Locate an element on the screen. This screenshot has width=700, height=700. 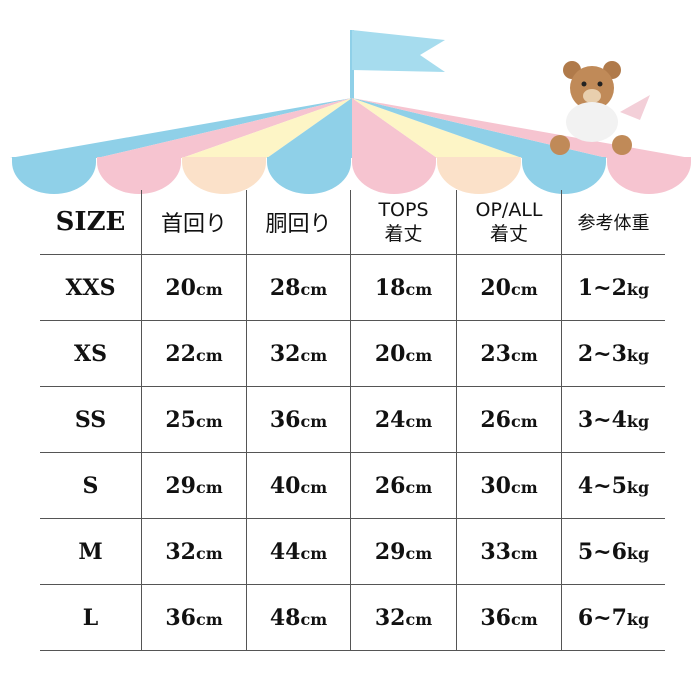
value: S is located at coordinates (90, 485).